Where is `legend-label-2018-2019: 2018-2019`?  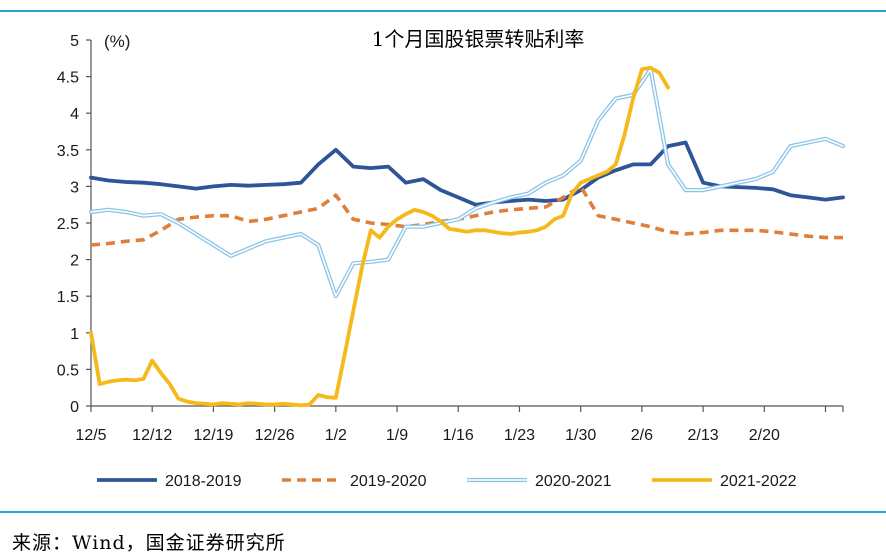
legend-label-2018-2019: 2018-2019 is located at coordinates (203, 481).